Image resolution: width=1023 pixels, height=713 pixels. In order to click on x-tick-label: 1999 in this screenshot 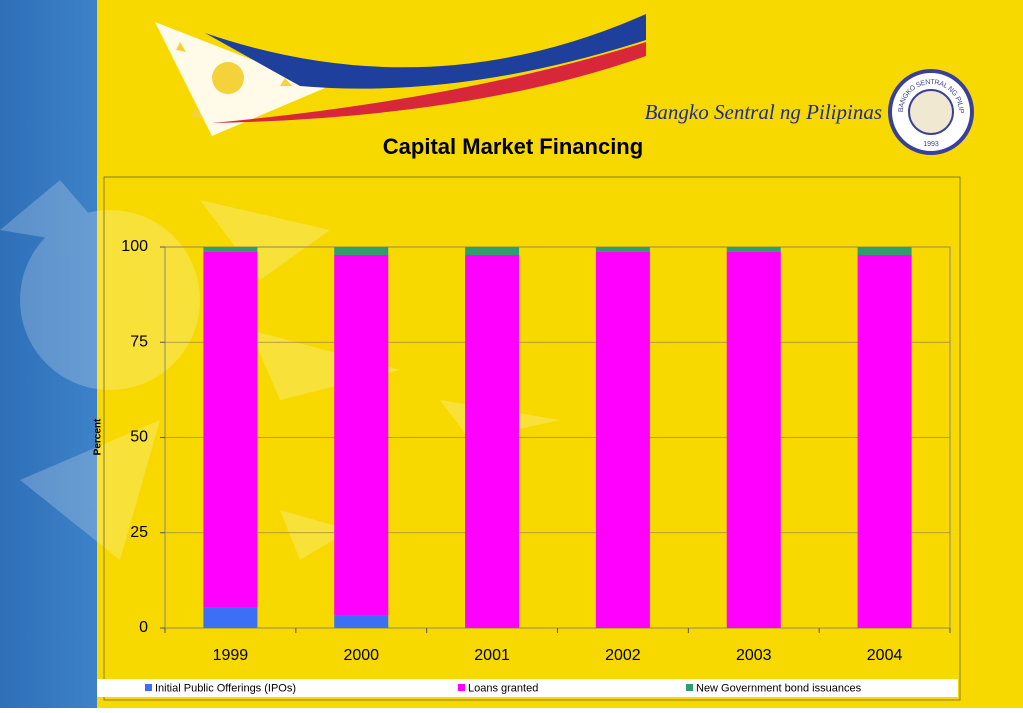, I will do `click(231, 655)`.